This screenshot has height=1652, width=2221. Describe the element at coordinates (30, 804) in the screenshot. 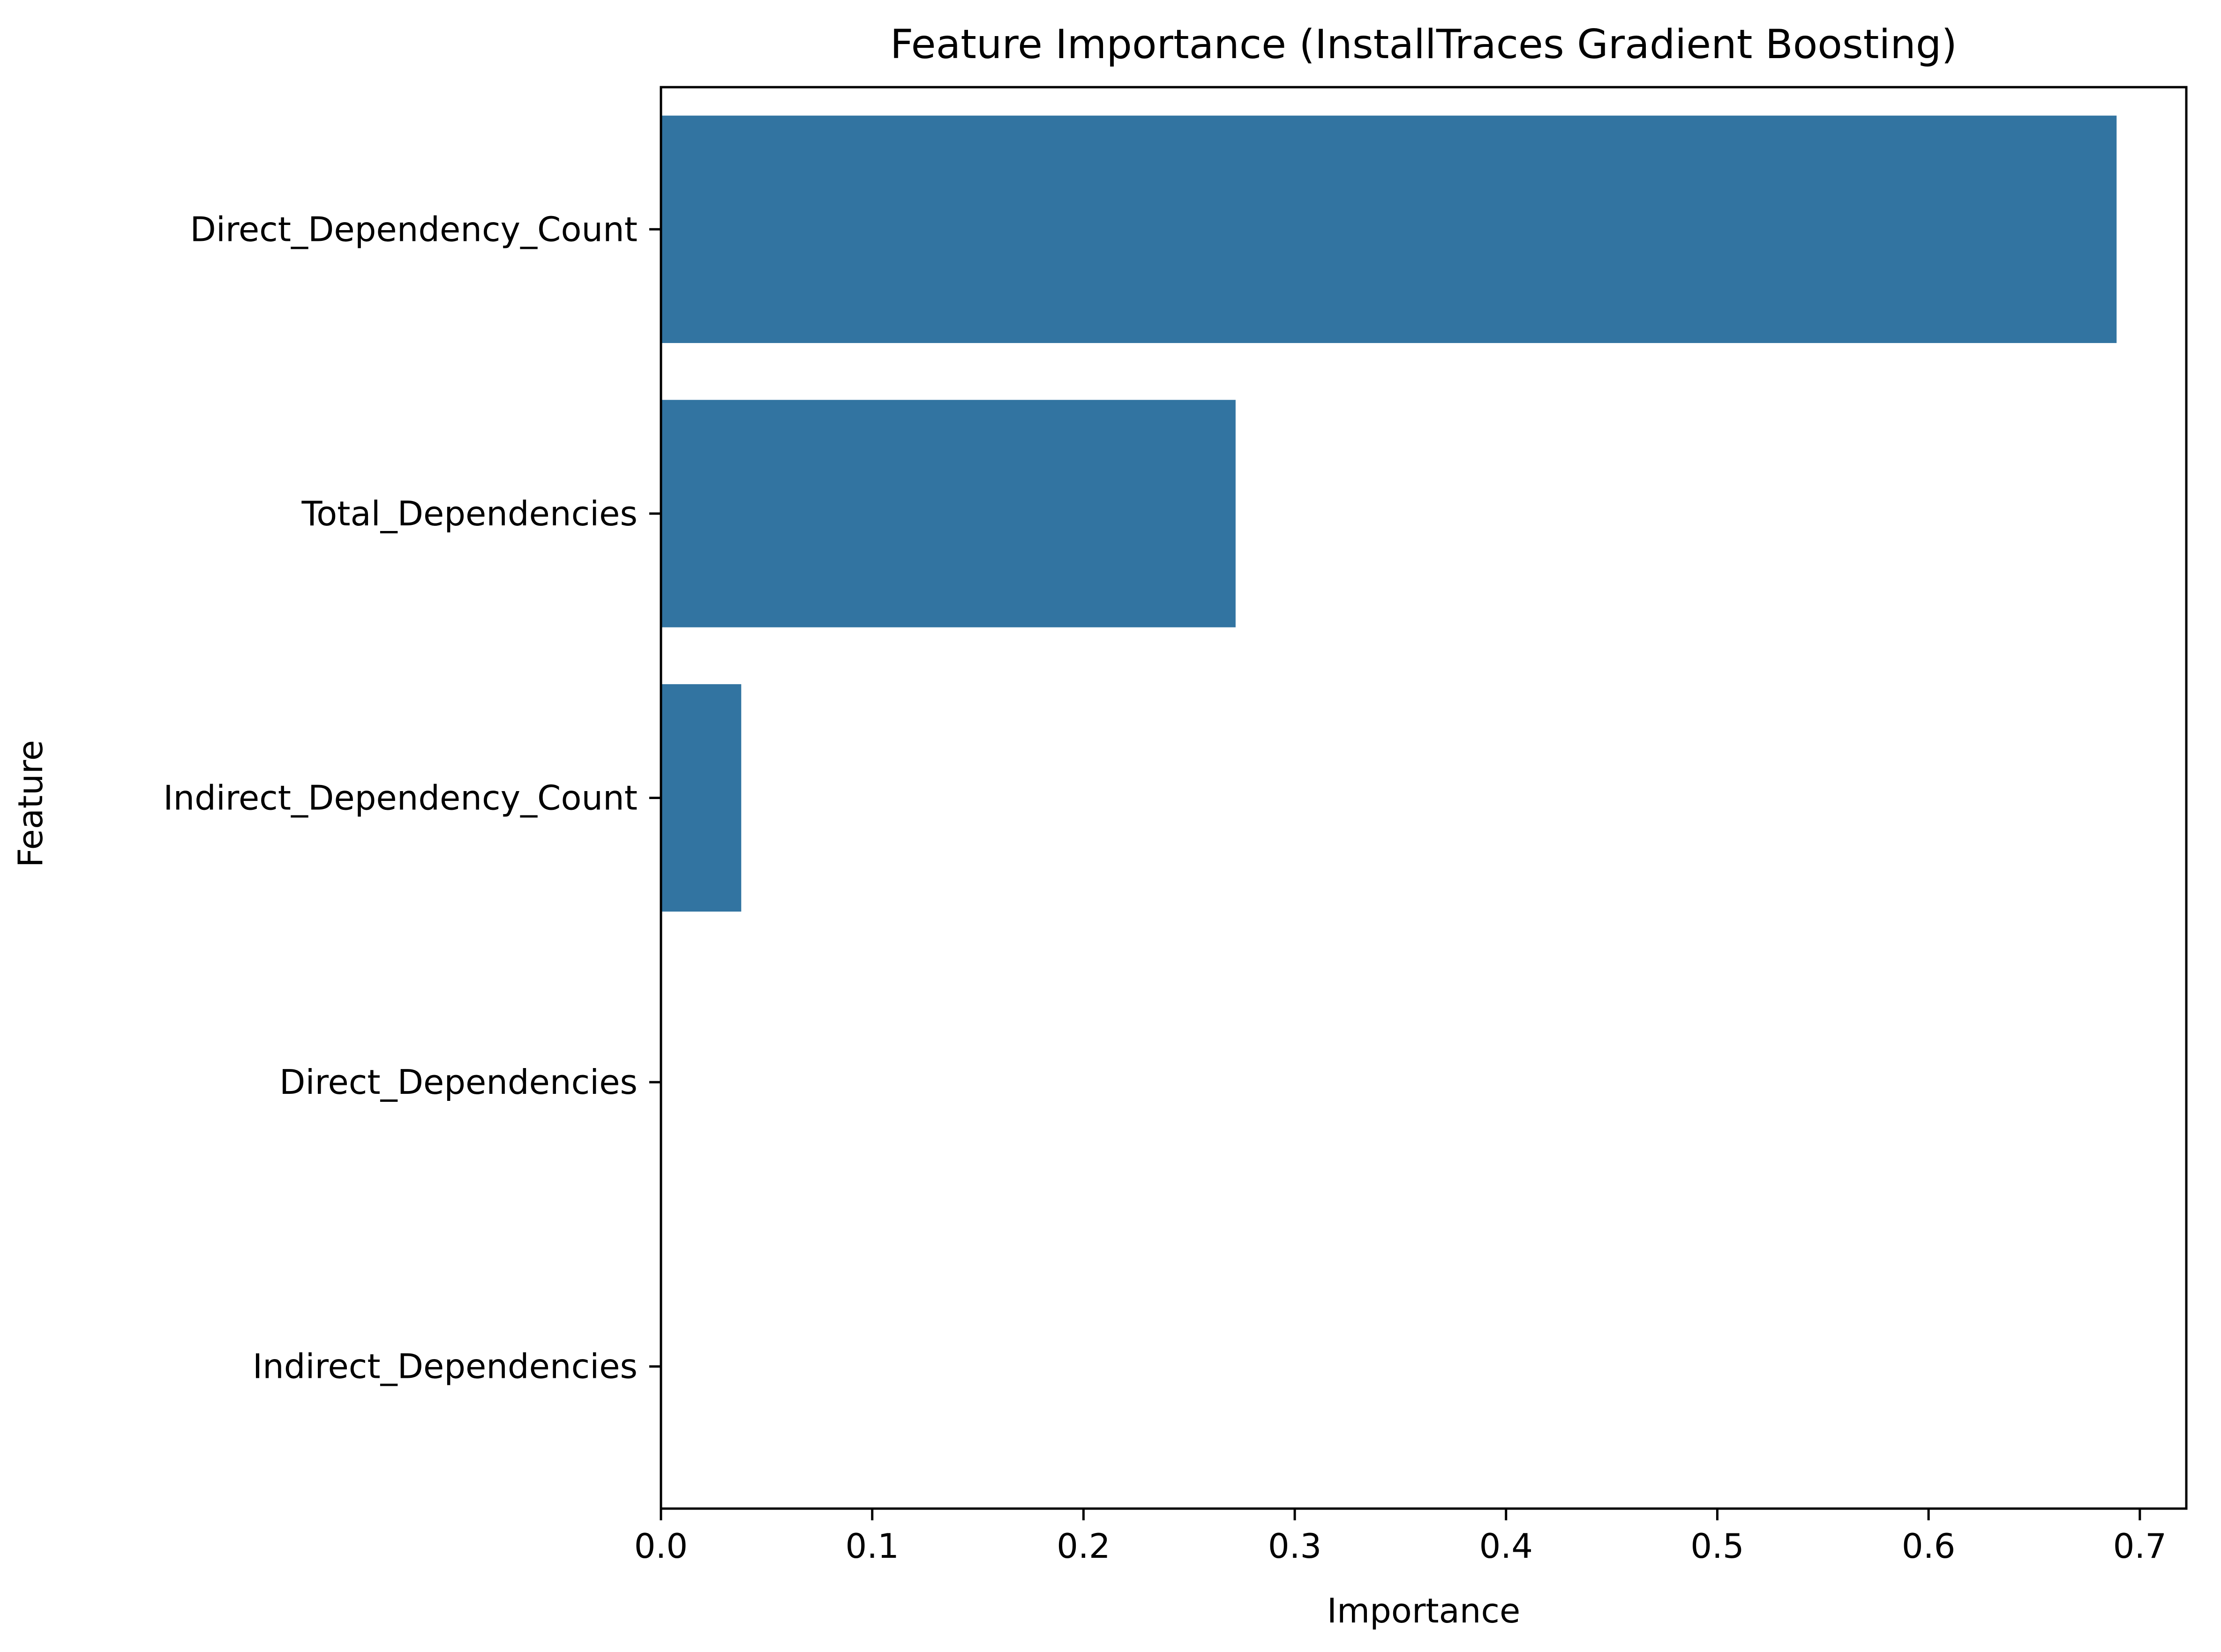

I see `y-axis-label: Feature` at that location.